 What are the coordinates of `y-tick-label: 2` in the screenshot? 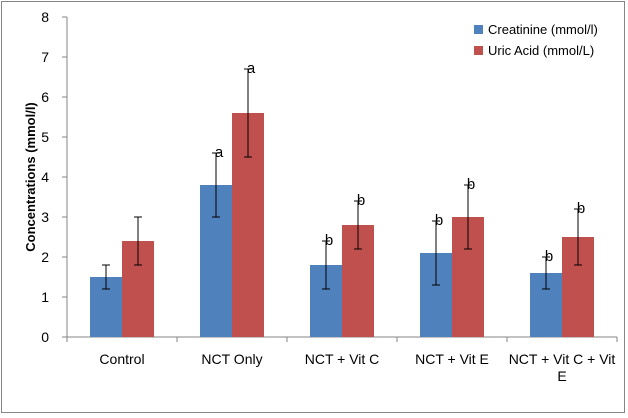 It's located at (45, 257).